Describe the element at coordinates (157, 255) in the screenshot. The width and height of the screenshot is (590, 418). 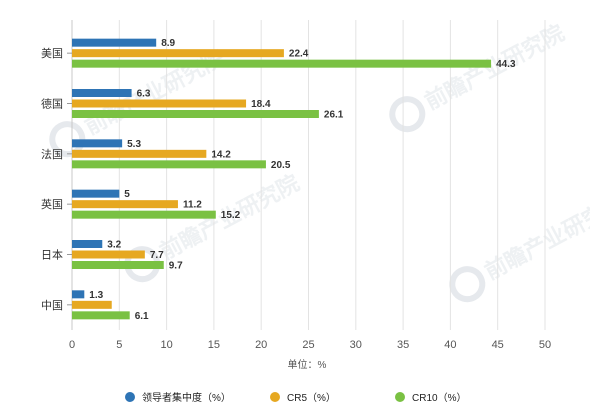
I see `data-label: 7.7` at that location.